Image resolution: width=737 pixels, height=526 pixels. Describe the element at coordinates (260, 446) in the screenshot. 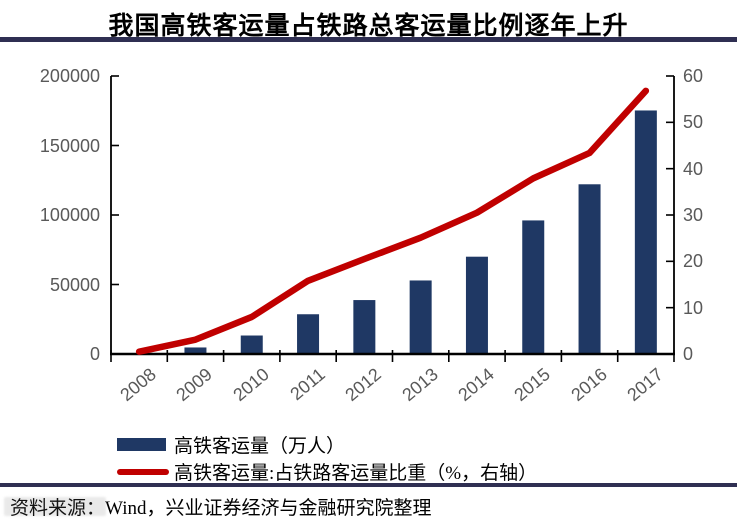

I see `legend-label-bar: 高铁客运量（万人）` at that location.